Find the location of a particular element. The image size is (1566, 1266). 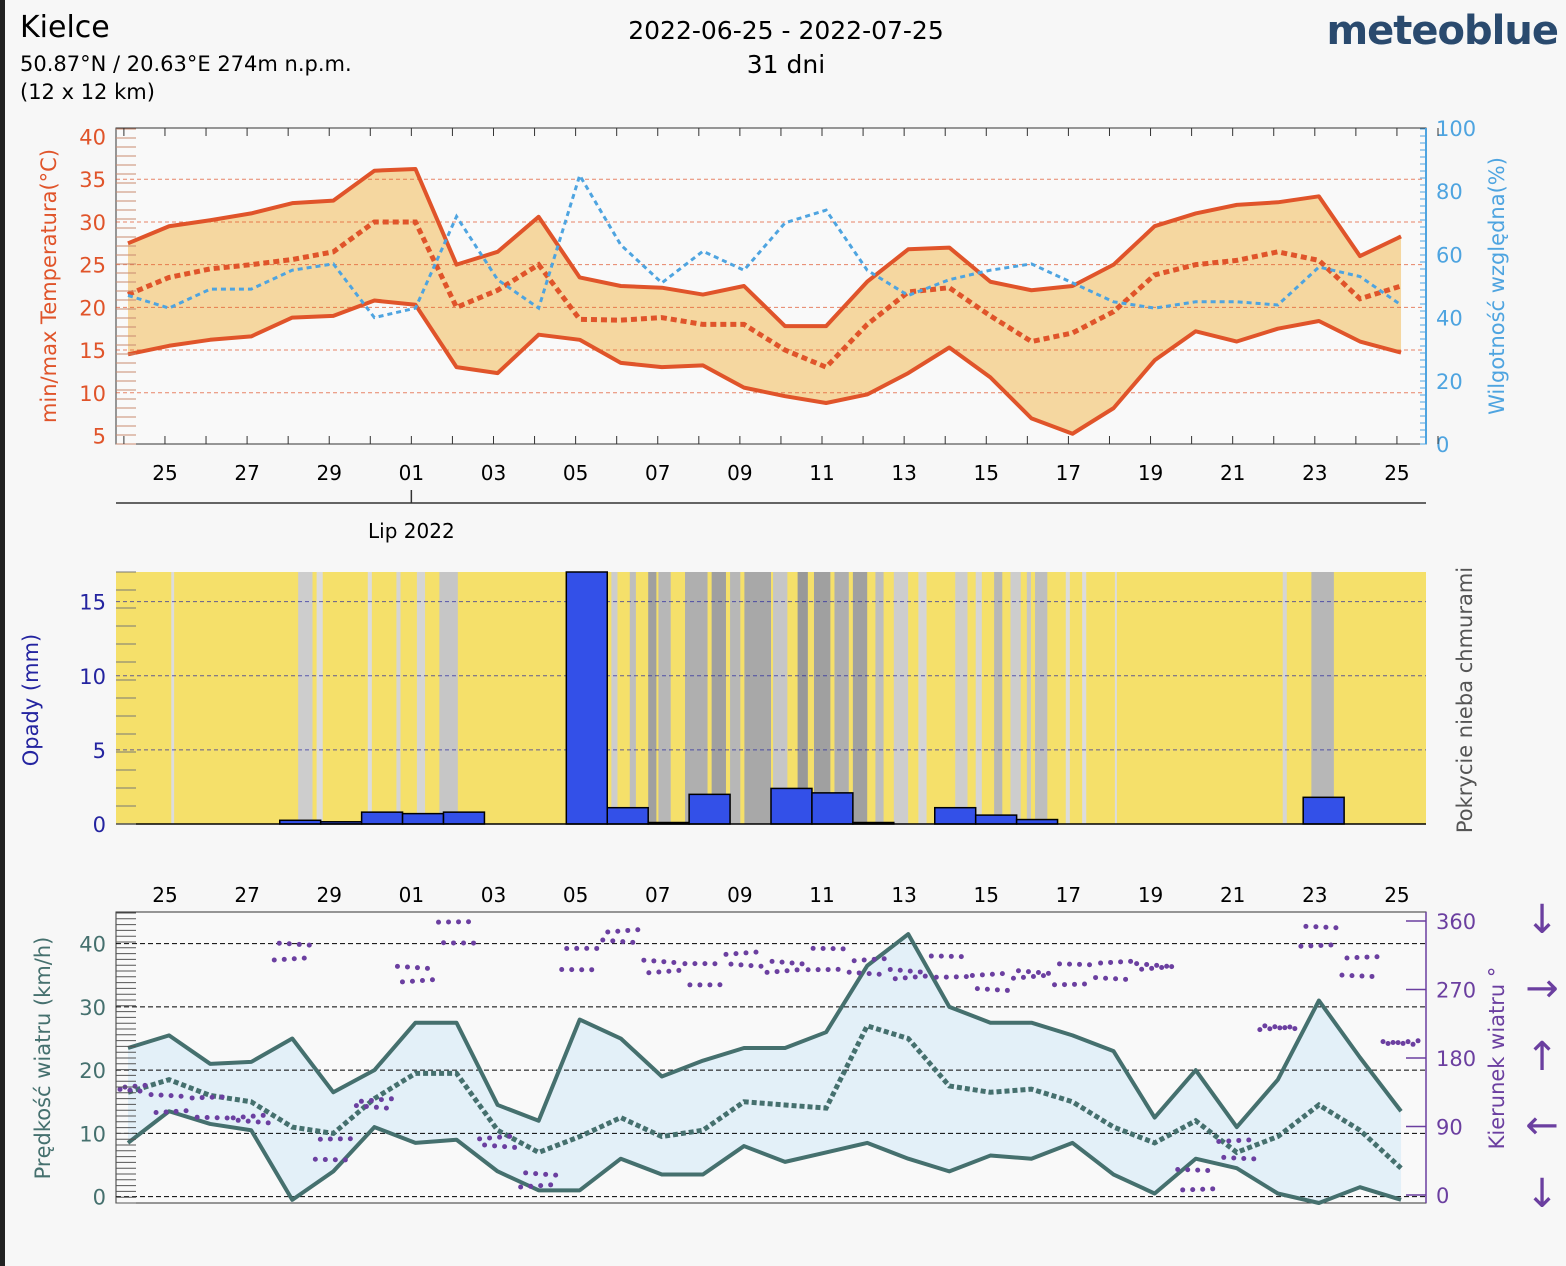

temp-day-label: 29 is located at coordinates (328, 473).